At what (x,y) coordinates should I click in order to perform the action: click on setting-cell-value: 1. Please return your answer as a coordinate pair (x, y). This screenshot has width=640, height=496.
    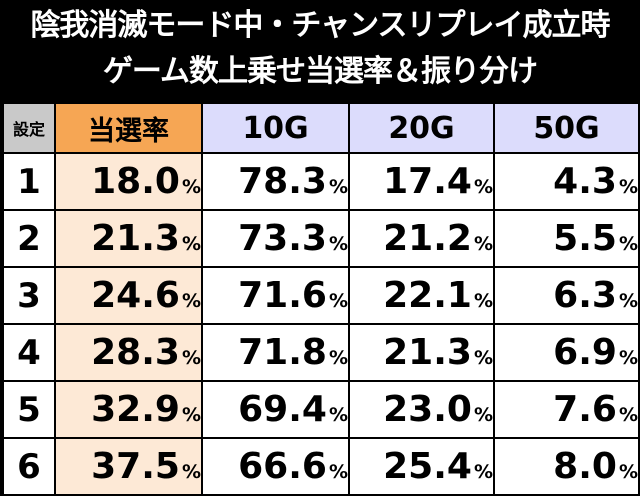
    Looking at the image, I should click on (29, 181).